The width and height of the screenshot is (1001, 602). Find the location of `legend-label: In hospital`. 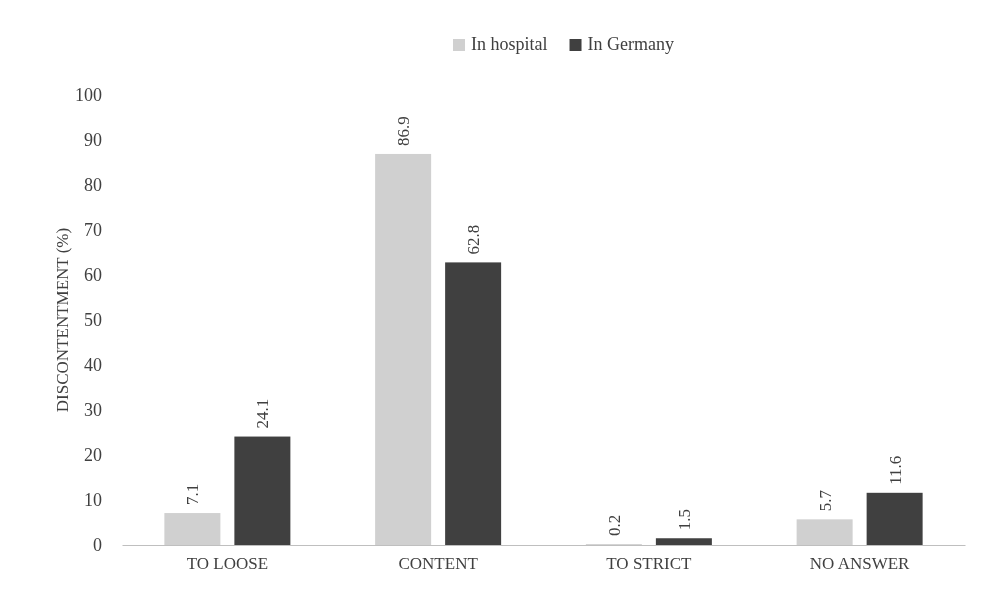

legend-label: In hospital is located at coordinates (509, 44).